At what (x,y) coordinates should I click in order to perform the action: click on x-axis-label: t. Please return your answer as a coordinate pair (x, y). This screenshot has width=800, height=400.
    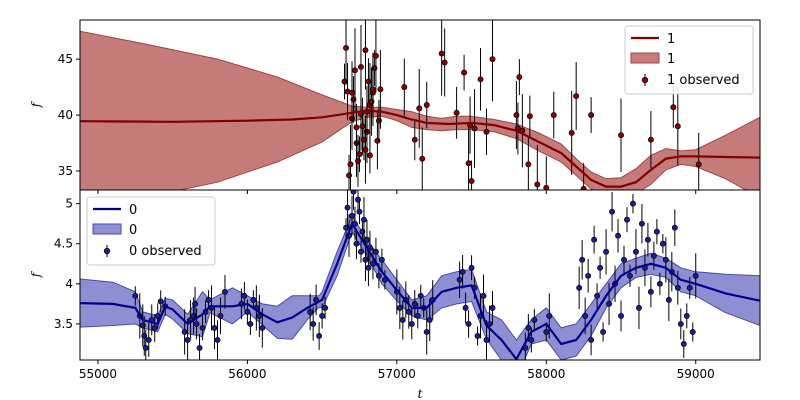
    Looking at the image, I should click on (420, 393).